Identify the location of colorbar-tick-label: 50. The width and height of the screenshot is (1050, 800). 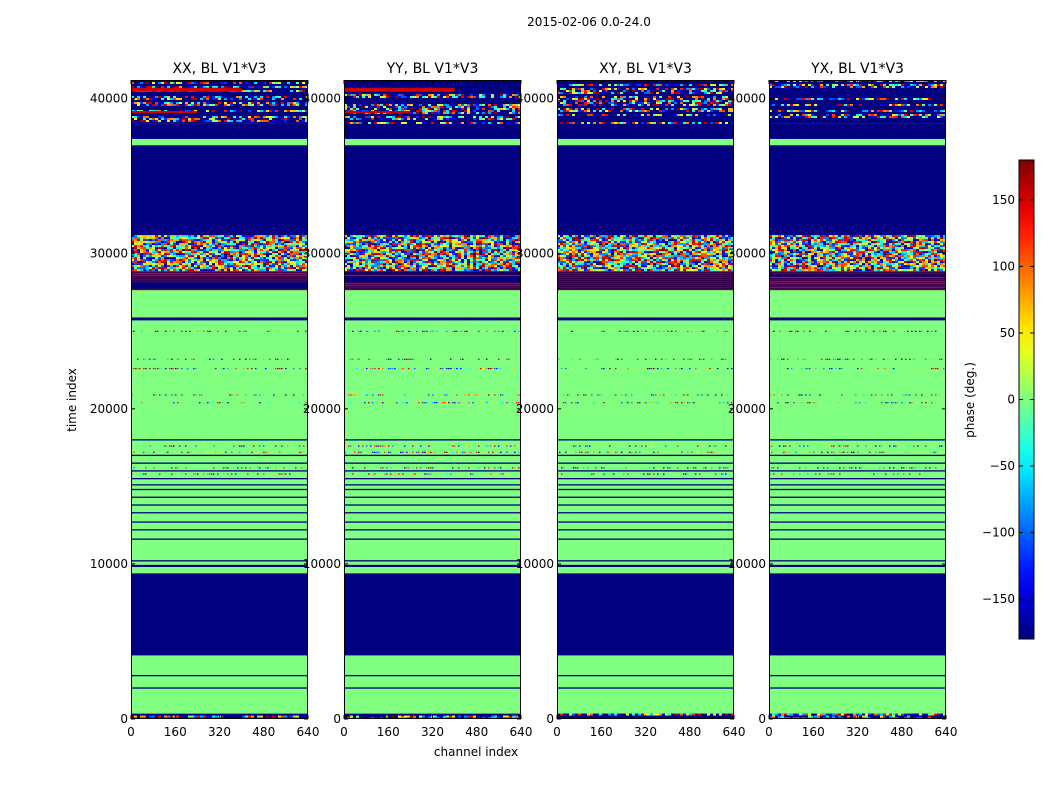
(1007, 333).